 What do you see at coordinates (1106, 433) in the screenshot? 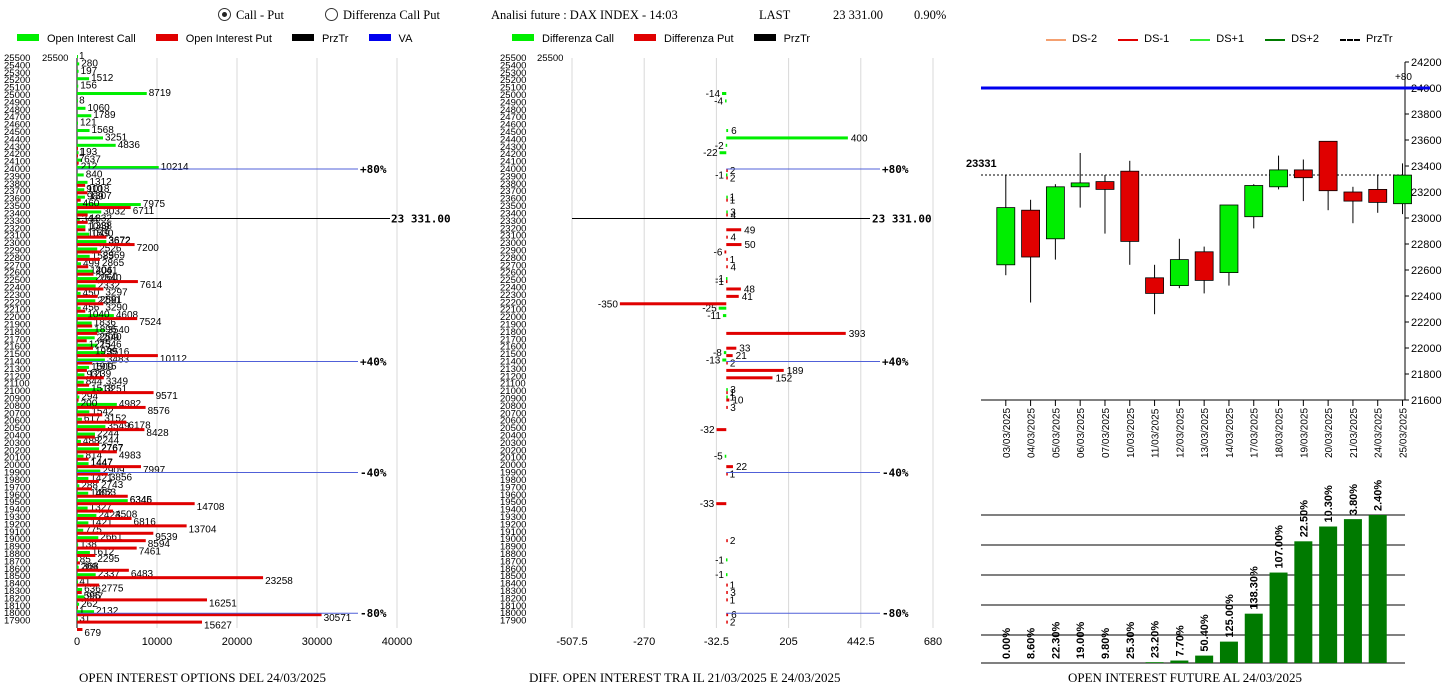
I see `x-date-label: 07/03/2025` at bounding box center [1106, 433].